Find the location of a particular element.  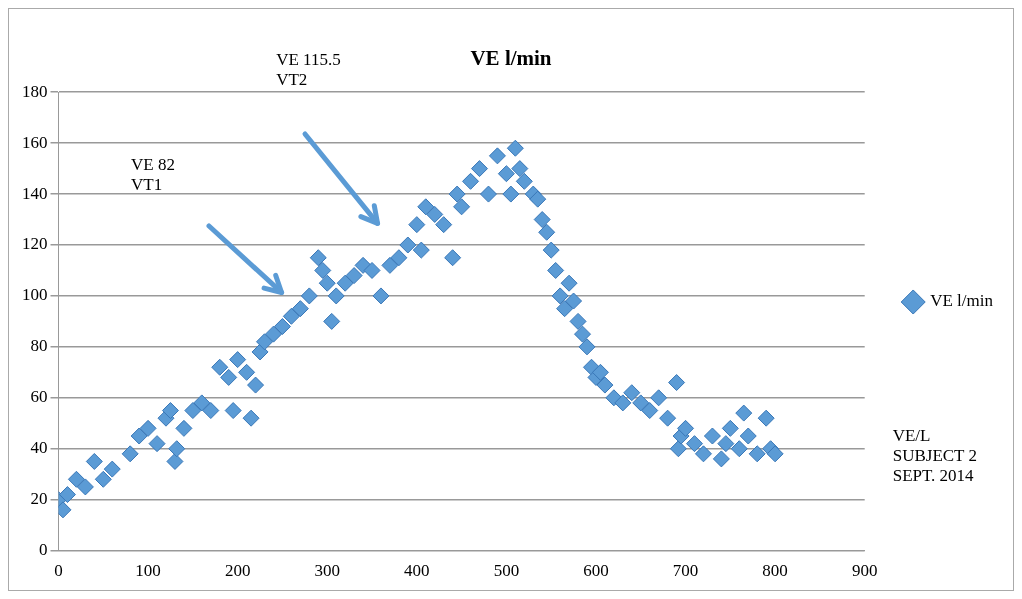

x-tick-label: 800 is located at coordinates (775, 571).